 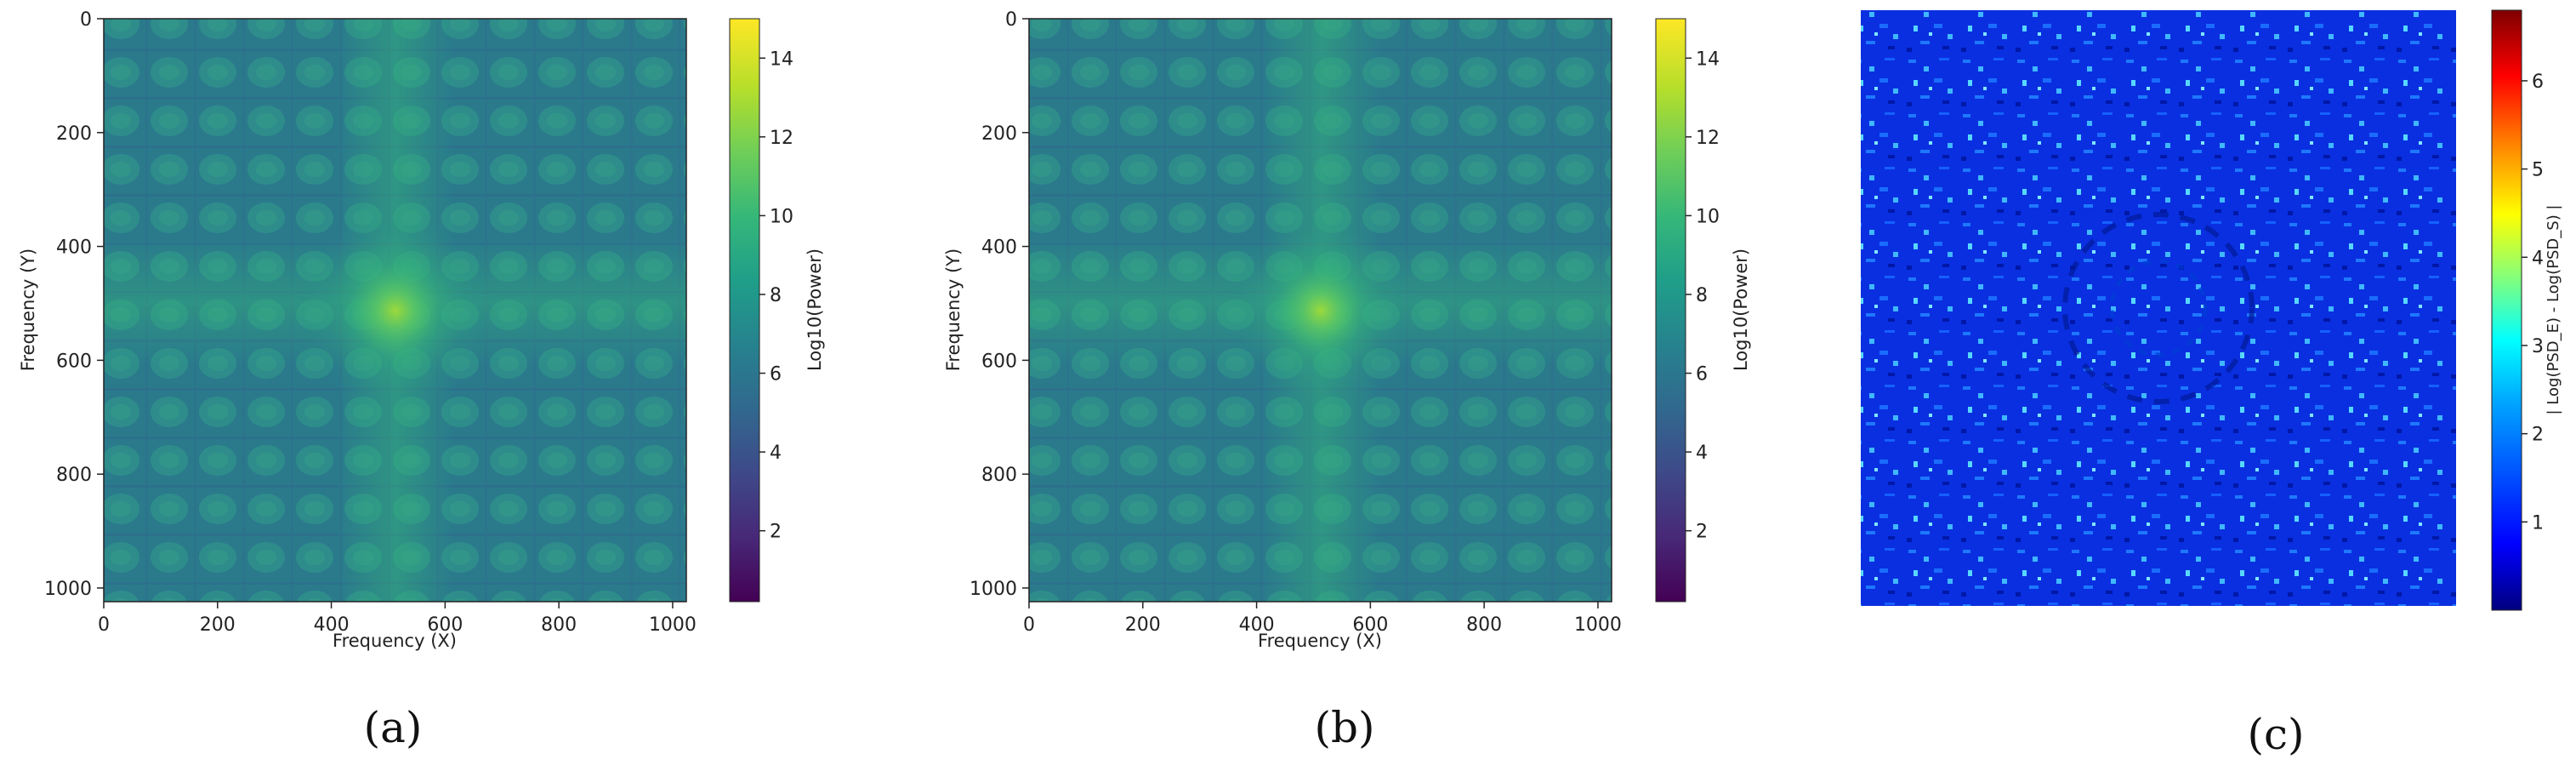 I want to click on colorbar-label-a: Log10(Power), so click(x=815, y=309).